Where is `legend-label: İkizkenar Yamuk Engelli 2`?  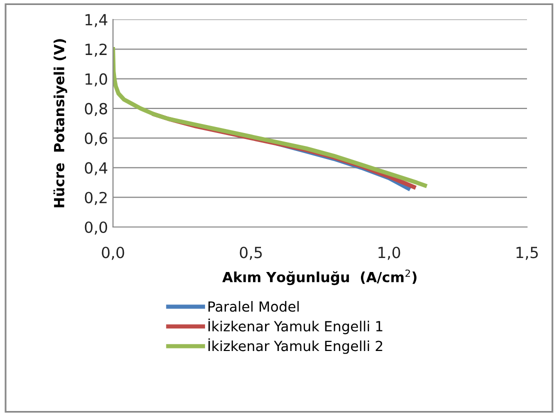 legend-label: İkizkenar Yamuk Engelli 2 is located at coordinates (295, 346).